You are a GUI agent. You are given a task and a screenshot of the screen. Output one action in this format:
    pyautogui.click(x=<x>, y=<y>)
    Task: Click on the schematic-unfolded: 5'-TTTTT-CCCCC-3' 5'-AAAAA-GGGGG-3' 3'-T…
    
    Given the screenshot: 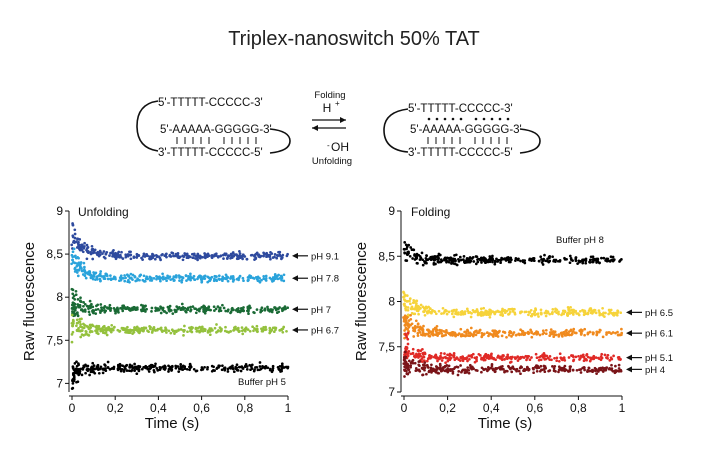 What is the action you would take?
    pyautogui.click(x=213, y=128)
    